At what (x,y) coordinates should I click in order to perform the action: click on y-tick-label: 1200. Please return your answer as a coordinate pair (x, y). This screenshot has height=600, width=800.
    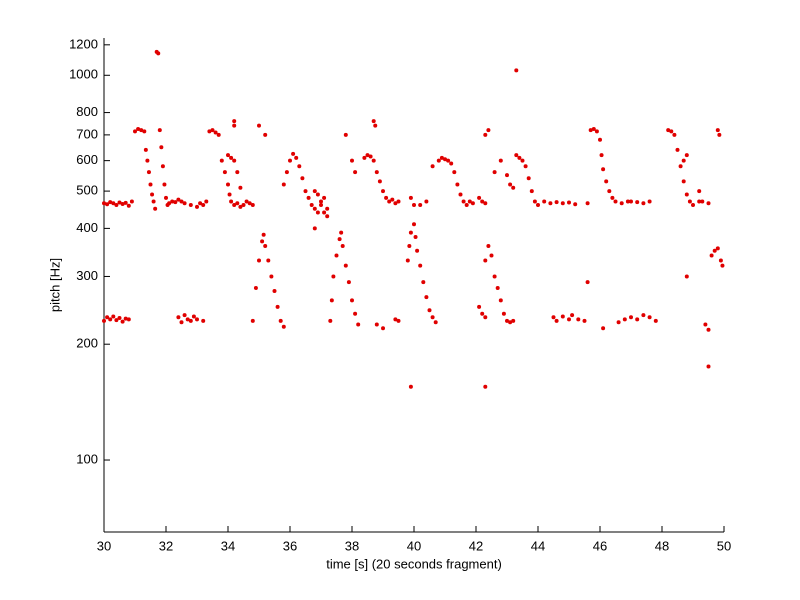
    Looking at the image, I should click on (83, 43).